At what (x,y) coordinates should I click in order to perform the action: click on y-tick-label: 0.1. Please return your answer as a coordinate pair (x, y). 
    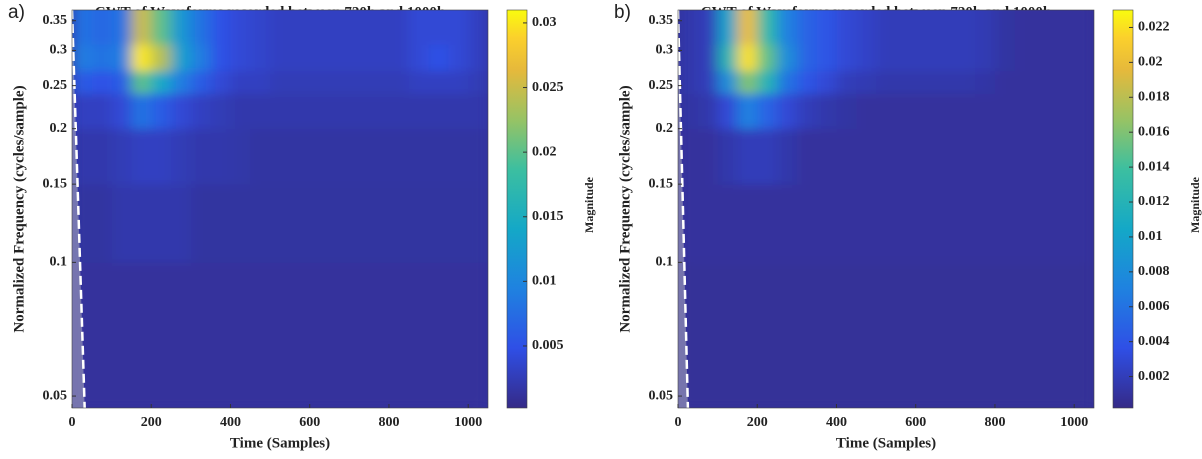
    Looking at the image, I should click on (665, 262).